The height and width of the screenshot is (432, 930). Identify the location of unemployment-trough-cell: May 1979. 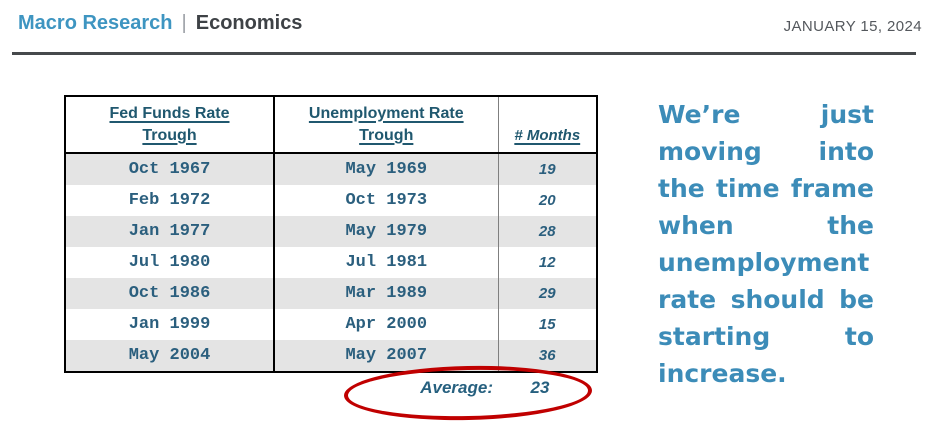
(386, 231).